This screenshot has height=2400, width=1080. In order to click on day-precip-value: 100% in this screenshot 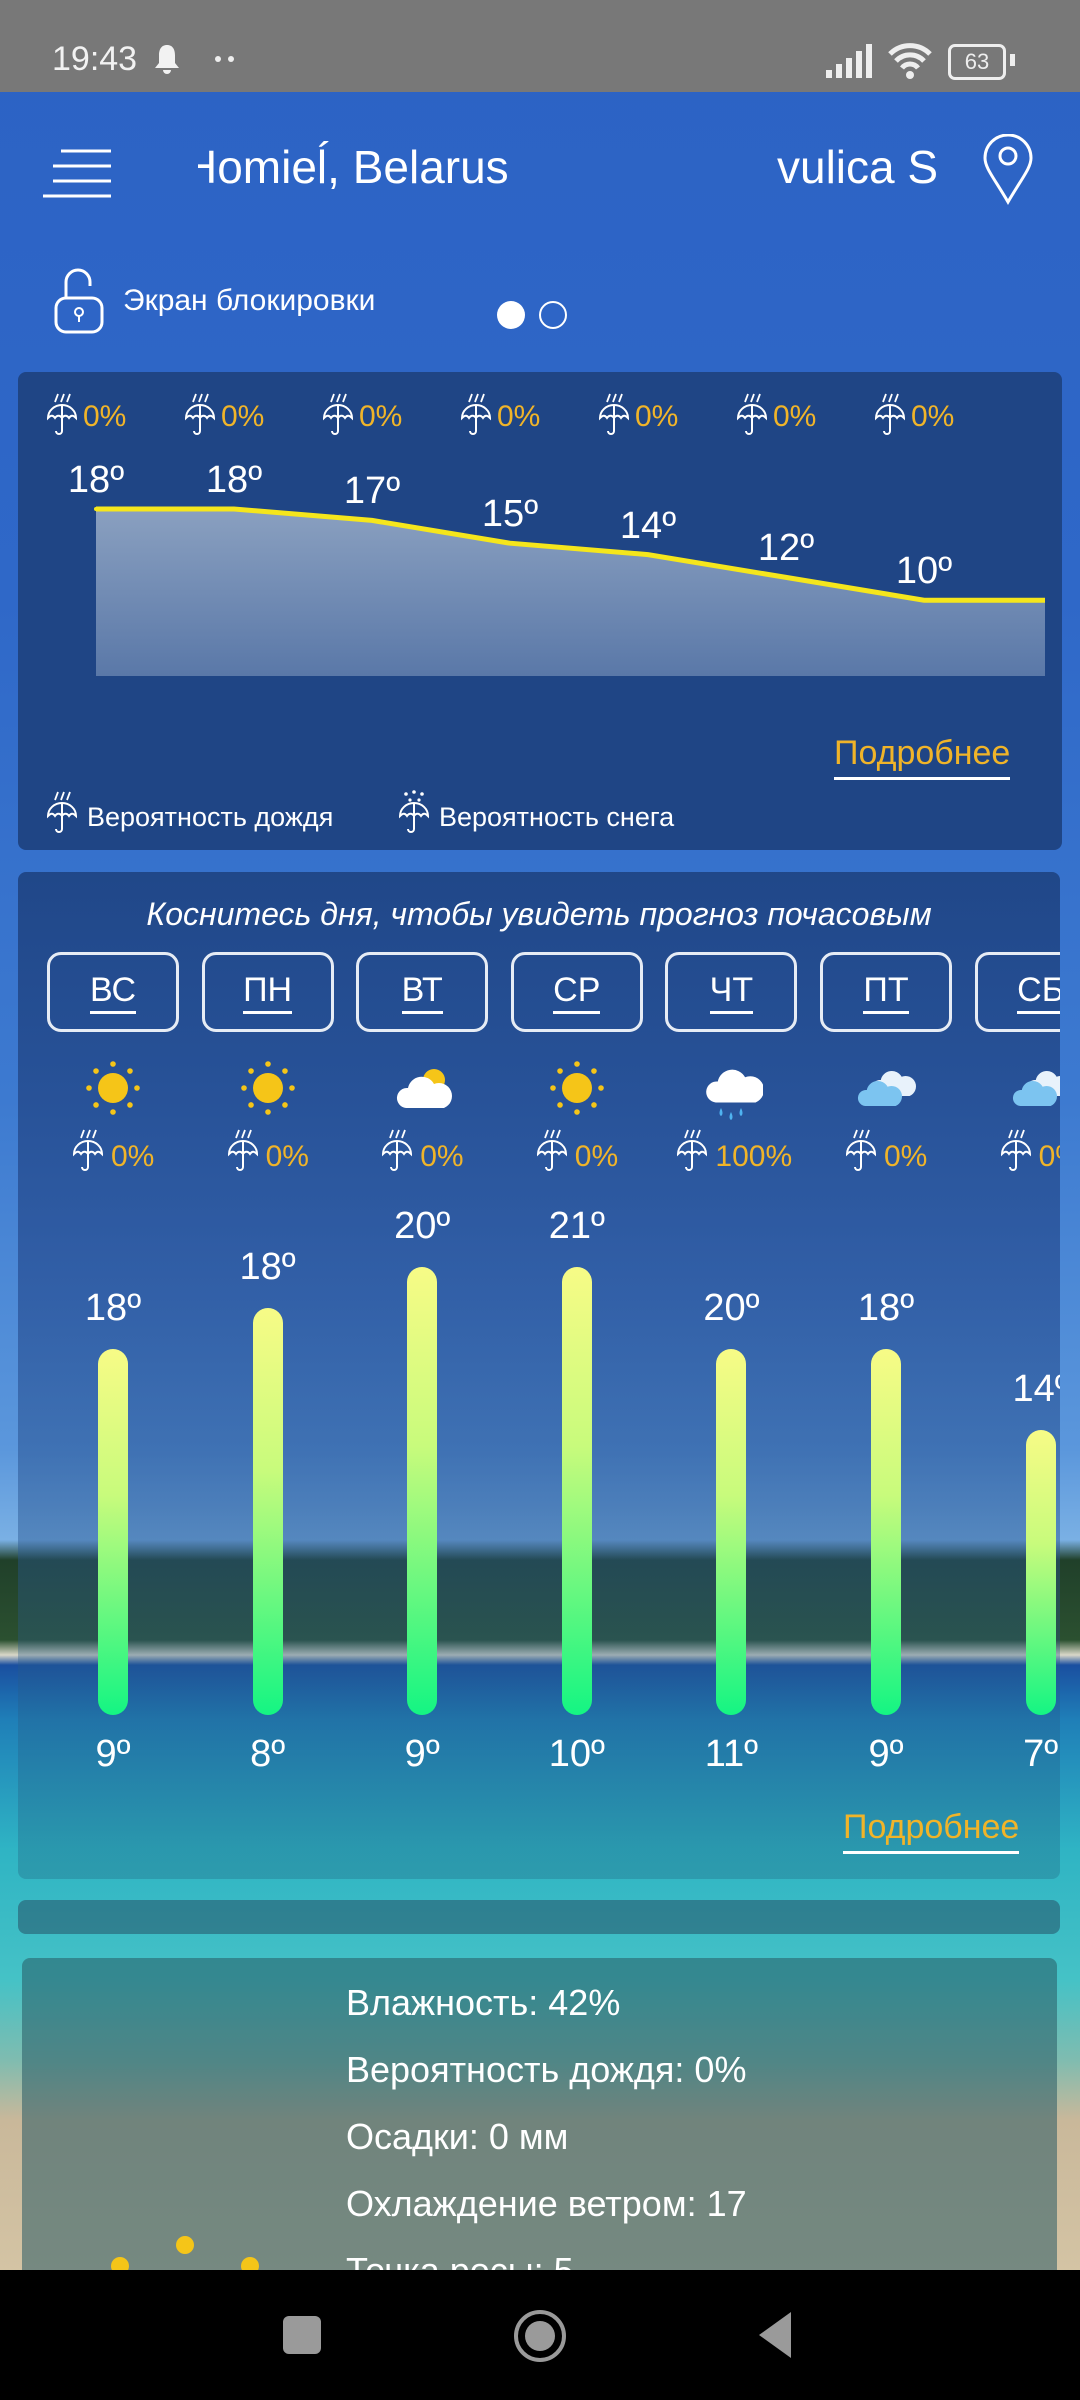, I will do `click(754, 1156)`.